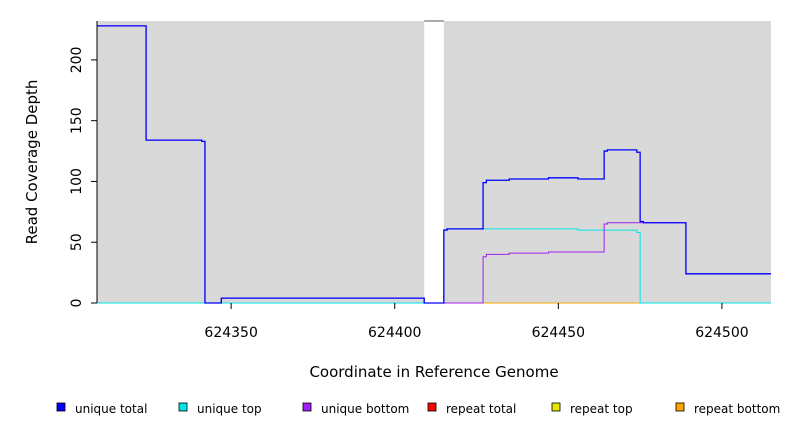 The image size is (792, 432). What do you see at coordinates (394, 333) in the screenshot?
I see `x-tick-label: 624400` at bounding box center [394, 333].